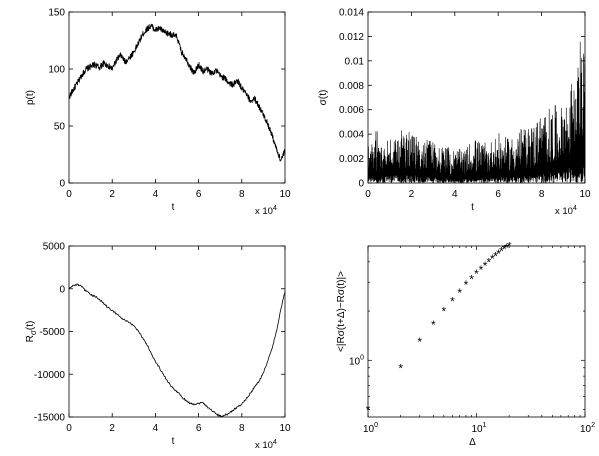  I want to click on y-tick-label: -10000, so click(50, 375).